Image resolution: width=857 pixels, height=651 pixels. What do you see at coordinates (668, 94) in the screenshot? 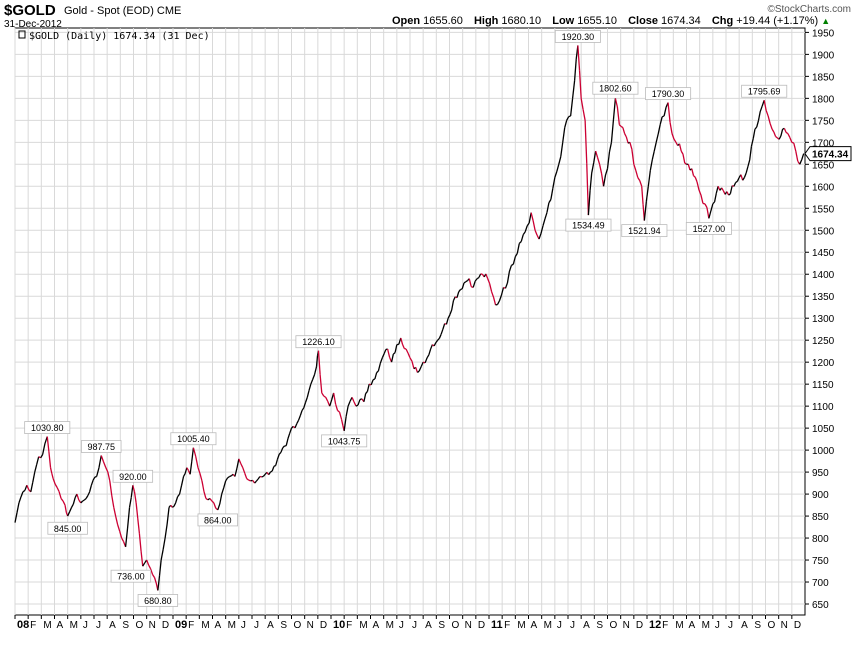
I see `annotation-label: 1790.30` at bounding box center [668, 94].